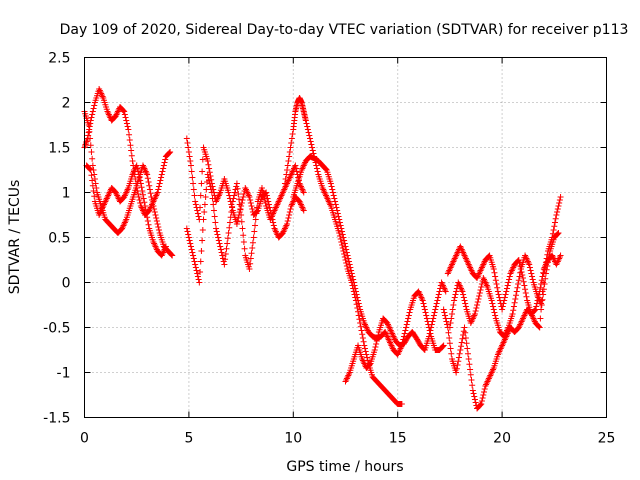  Describe the element at coordinates (56, 419) in the screenshot. I see `y-tick-label: -1.5` at that location.